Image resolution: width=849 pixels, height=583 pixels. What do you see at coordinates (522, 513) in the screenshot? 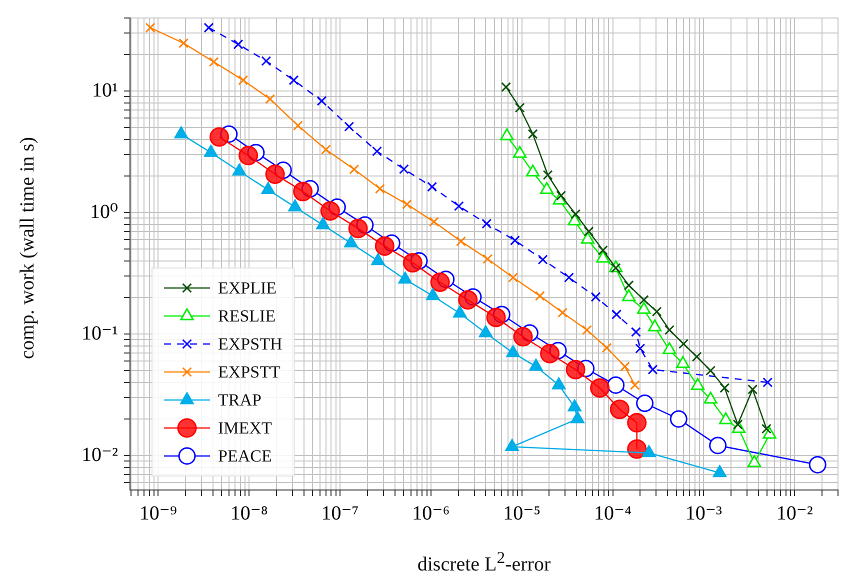
I see `x-tick-label: 10⁻⁵` at bounding box center [522, 513].